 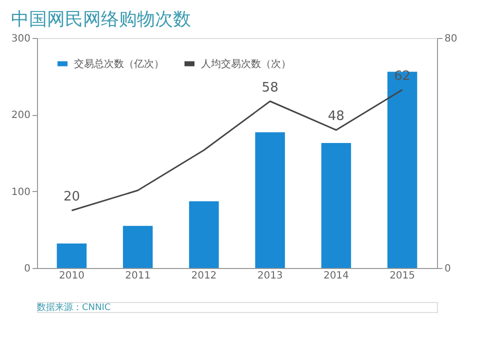 What do you see at coordinates (403, 276) in the screenshot?
I see `x-tick-label: 2015` at bounding box center [403, 276].